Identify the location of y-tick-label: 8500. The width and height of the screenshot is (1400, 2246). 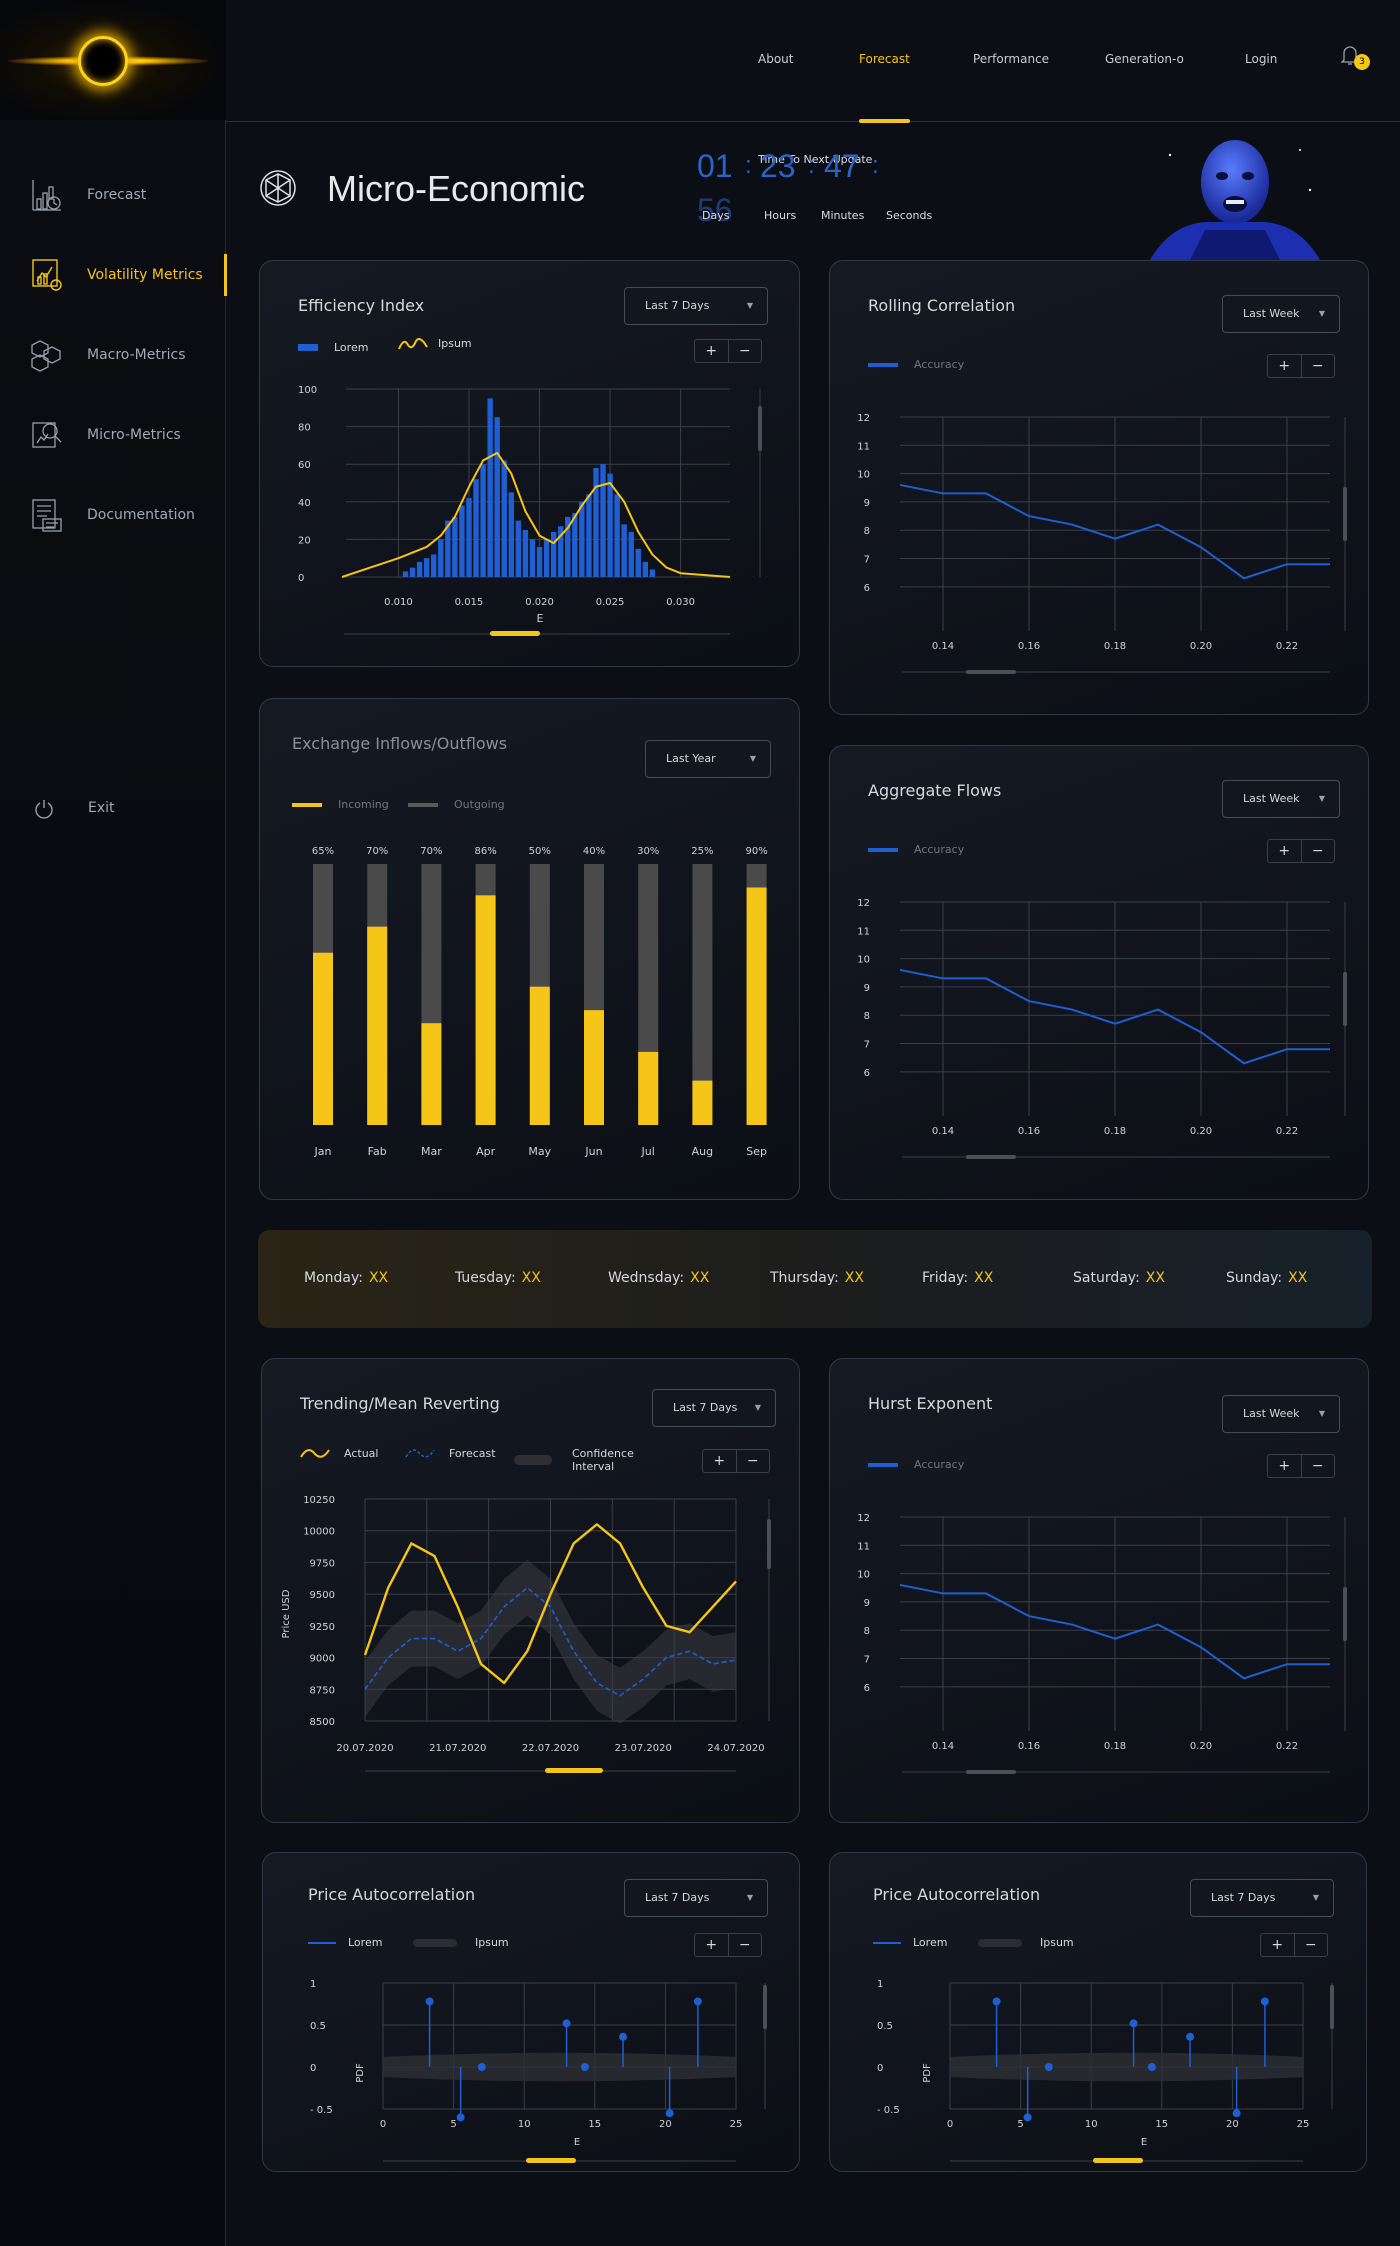
(322, 1722).